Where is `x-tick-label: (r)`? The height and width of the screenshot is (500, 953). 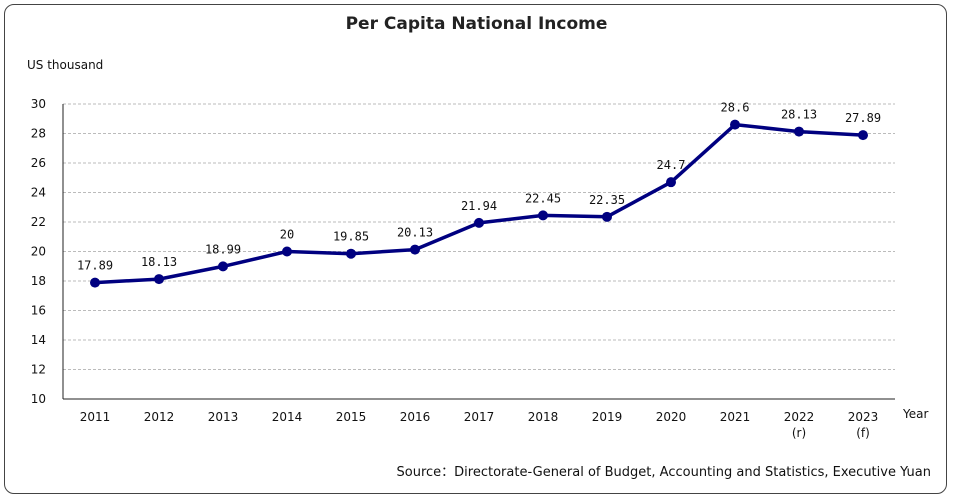 x-tick-label: (r) is located at coordinates (799, 433).